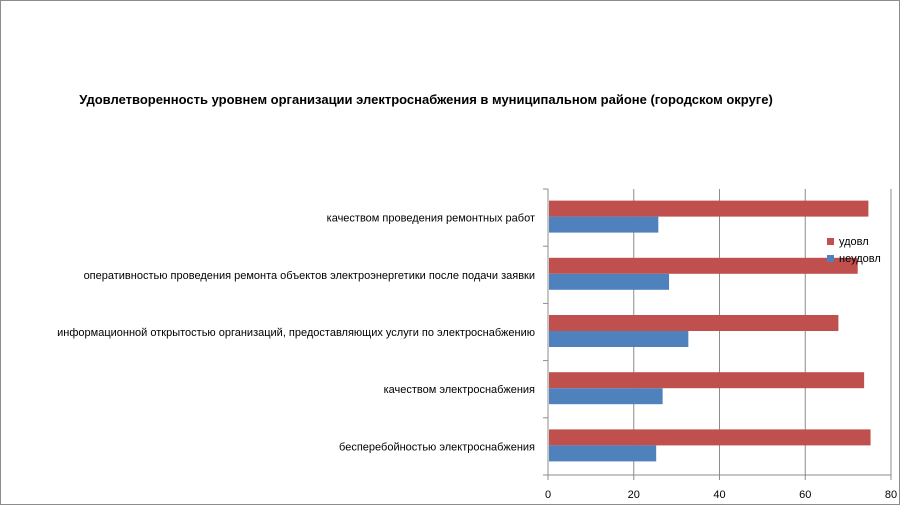 The width and height of the screenshot is (900, 506). I want to click on legend-label: удовл, so click(854, 242).